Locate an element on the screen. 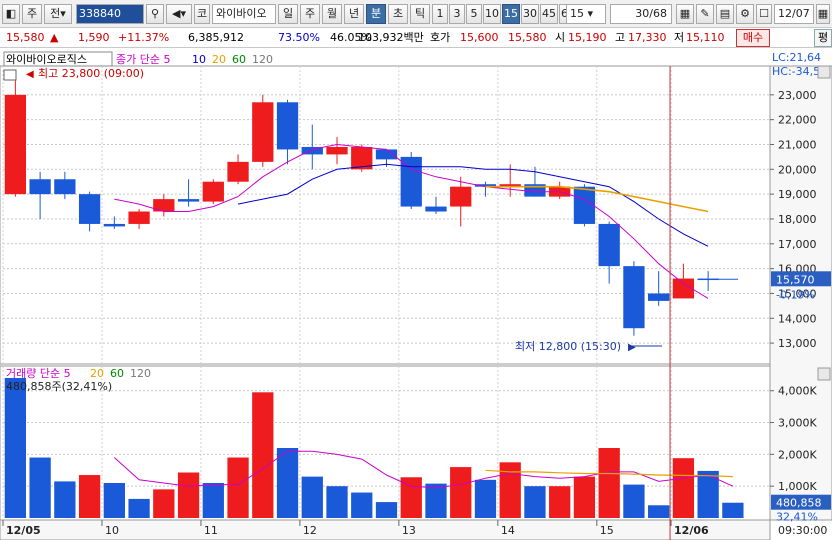 The image size is (832, 540). period-tab-5: 초 is located at coordinates (398, 14).